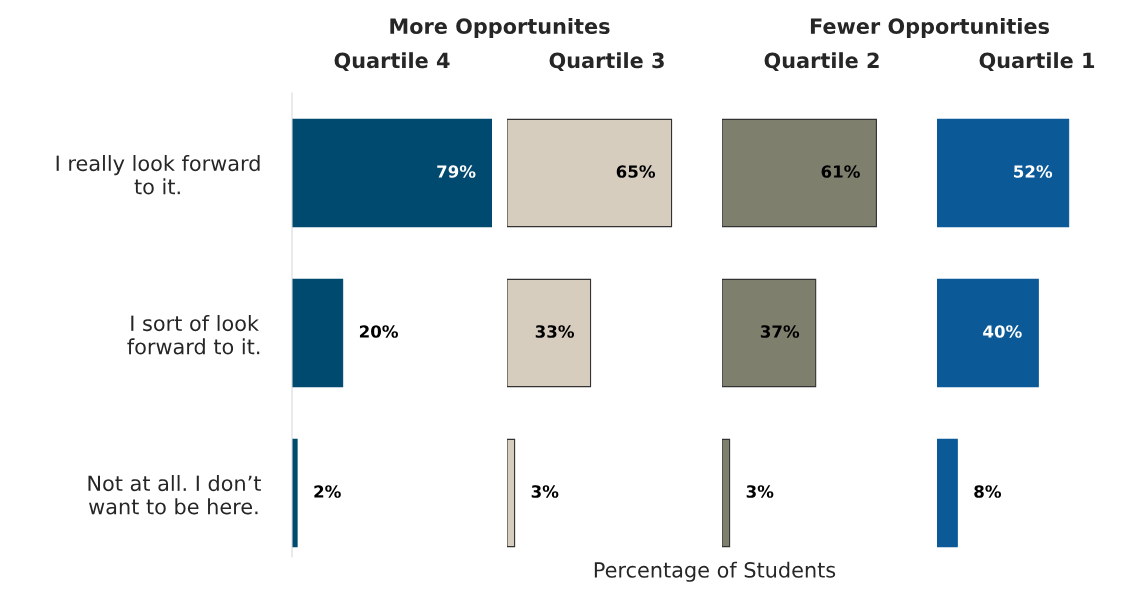  I want to click on data-label: 52%, so click(1033, 171).